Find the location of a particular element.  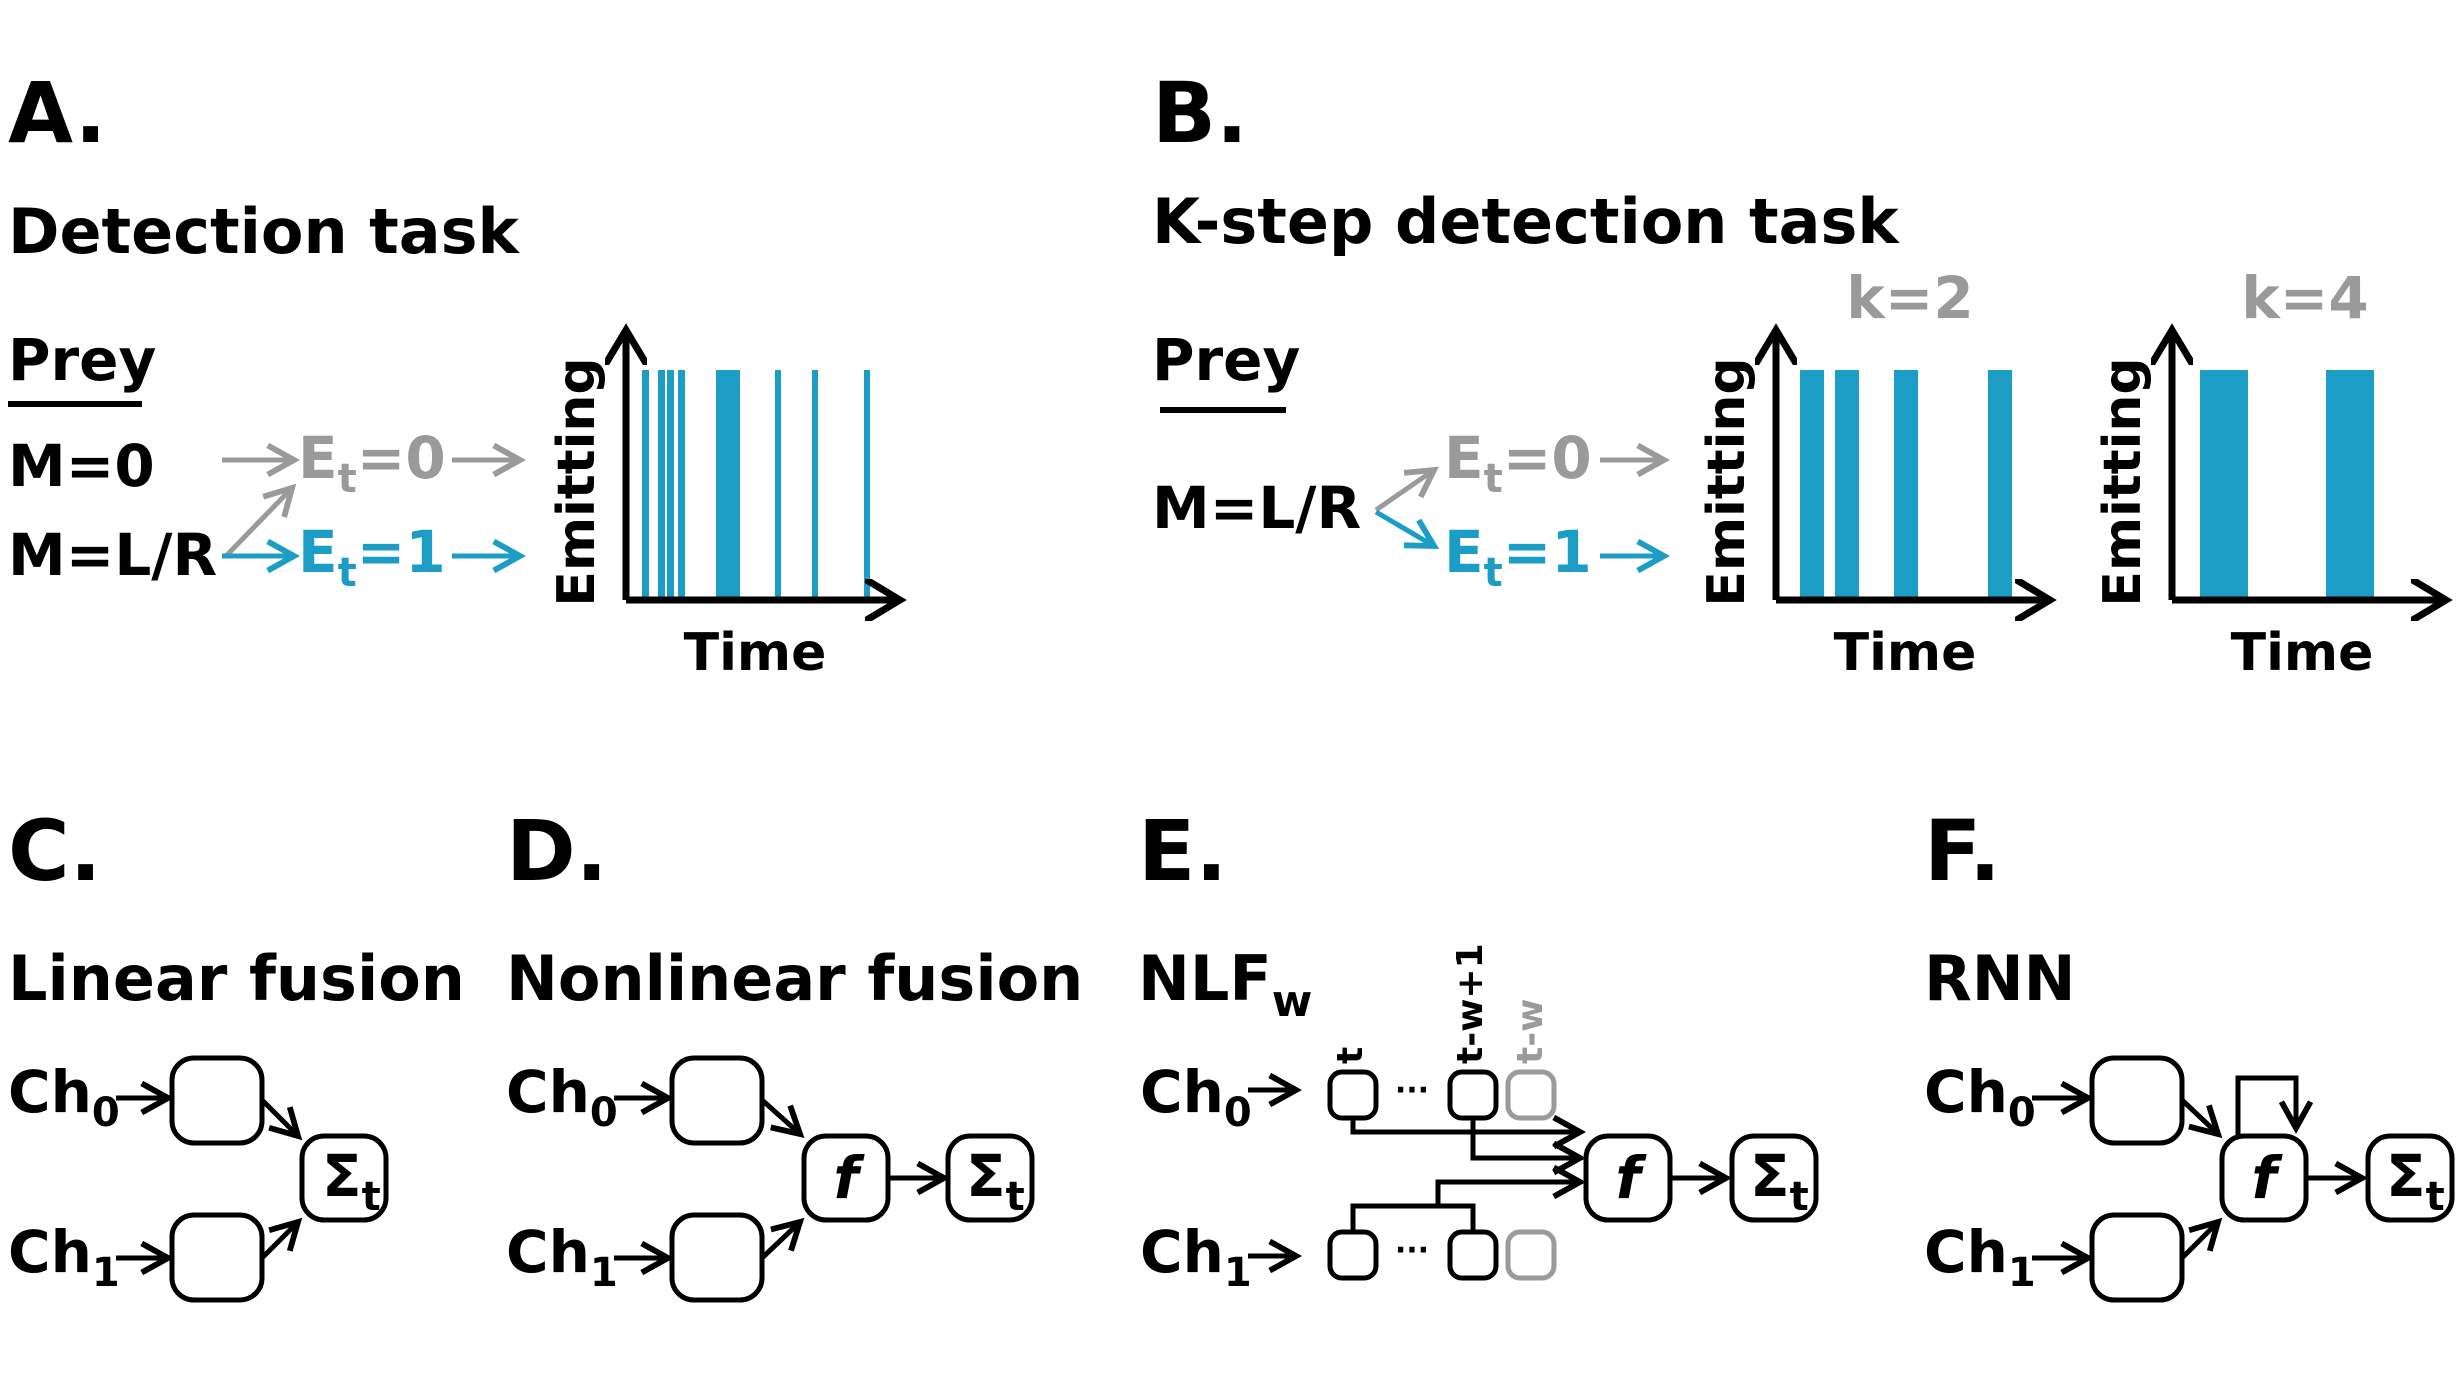

time-label-t: t is located at coordinates (1350, 1055).